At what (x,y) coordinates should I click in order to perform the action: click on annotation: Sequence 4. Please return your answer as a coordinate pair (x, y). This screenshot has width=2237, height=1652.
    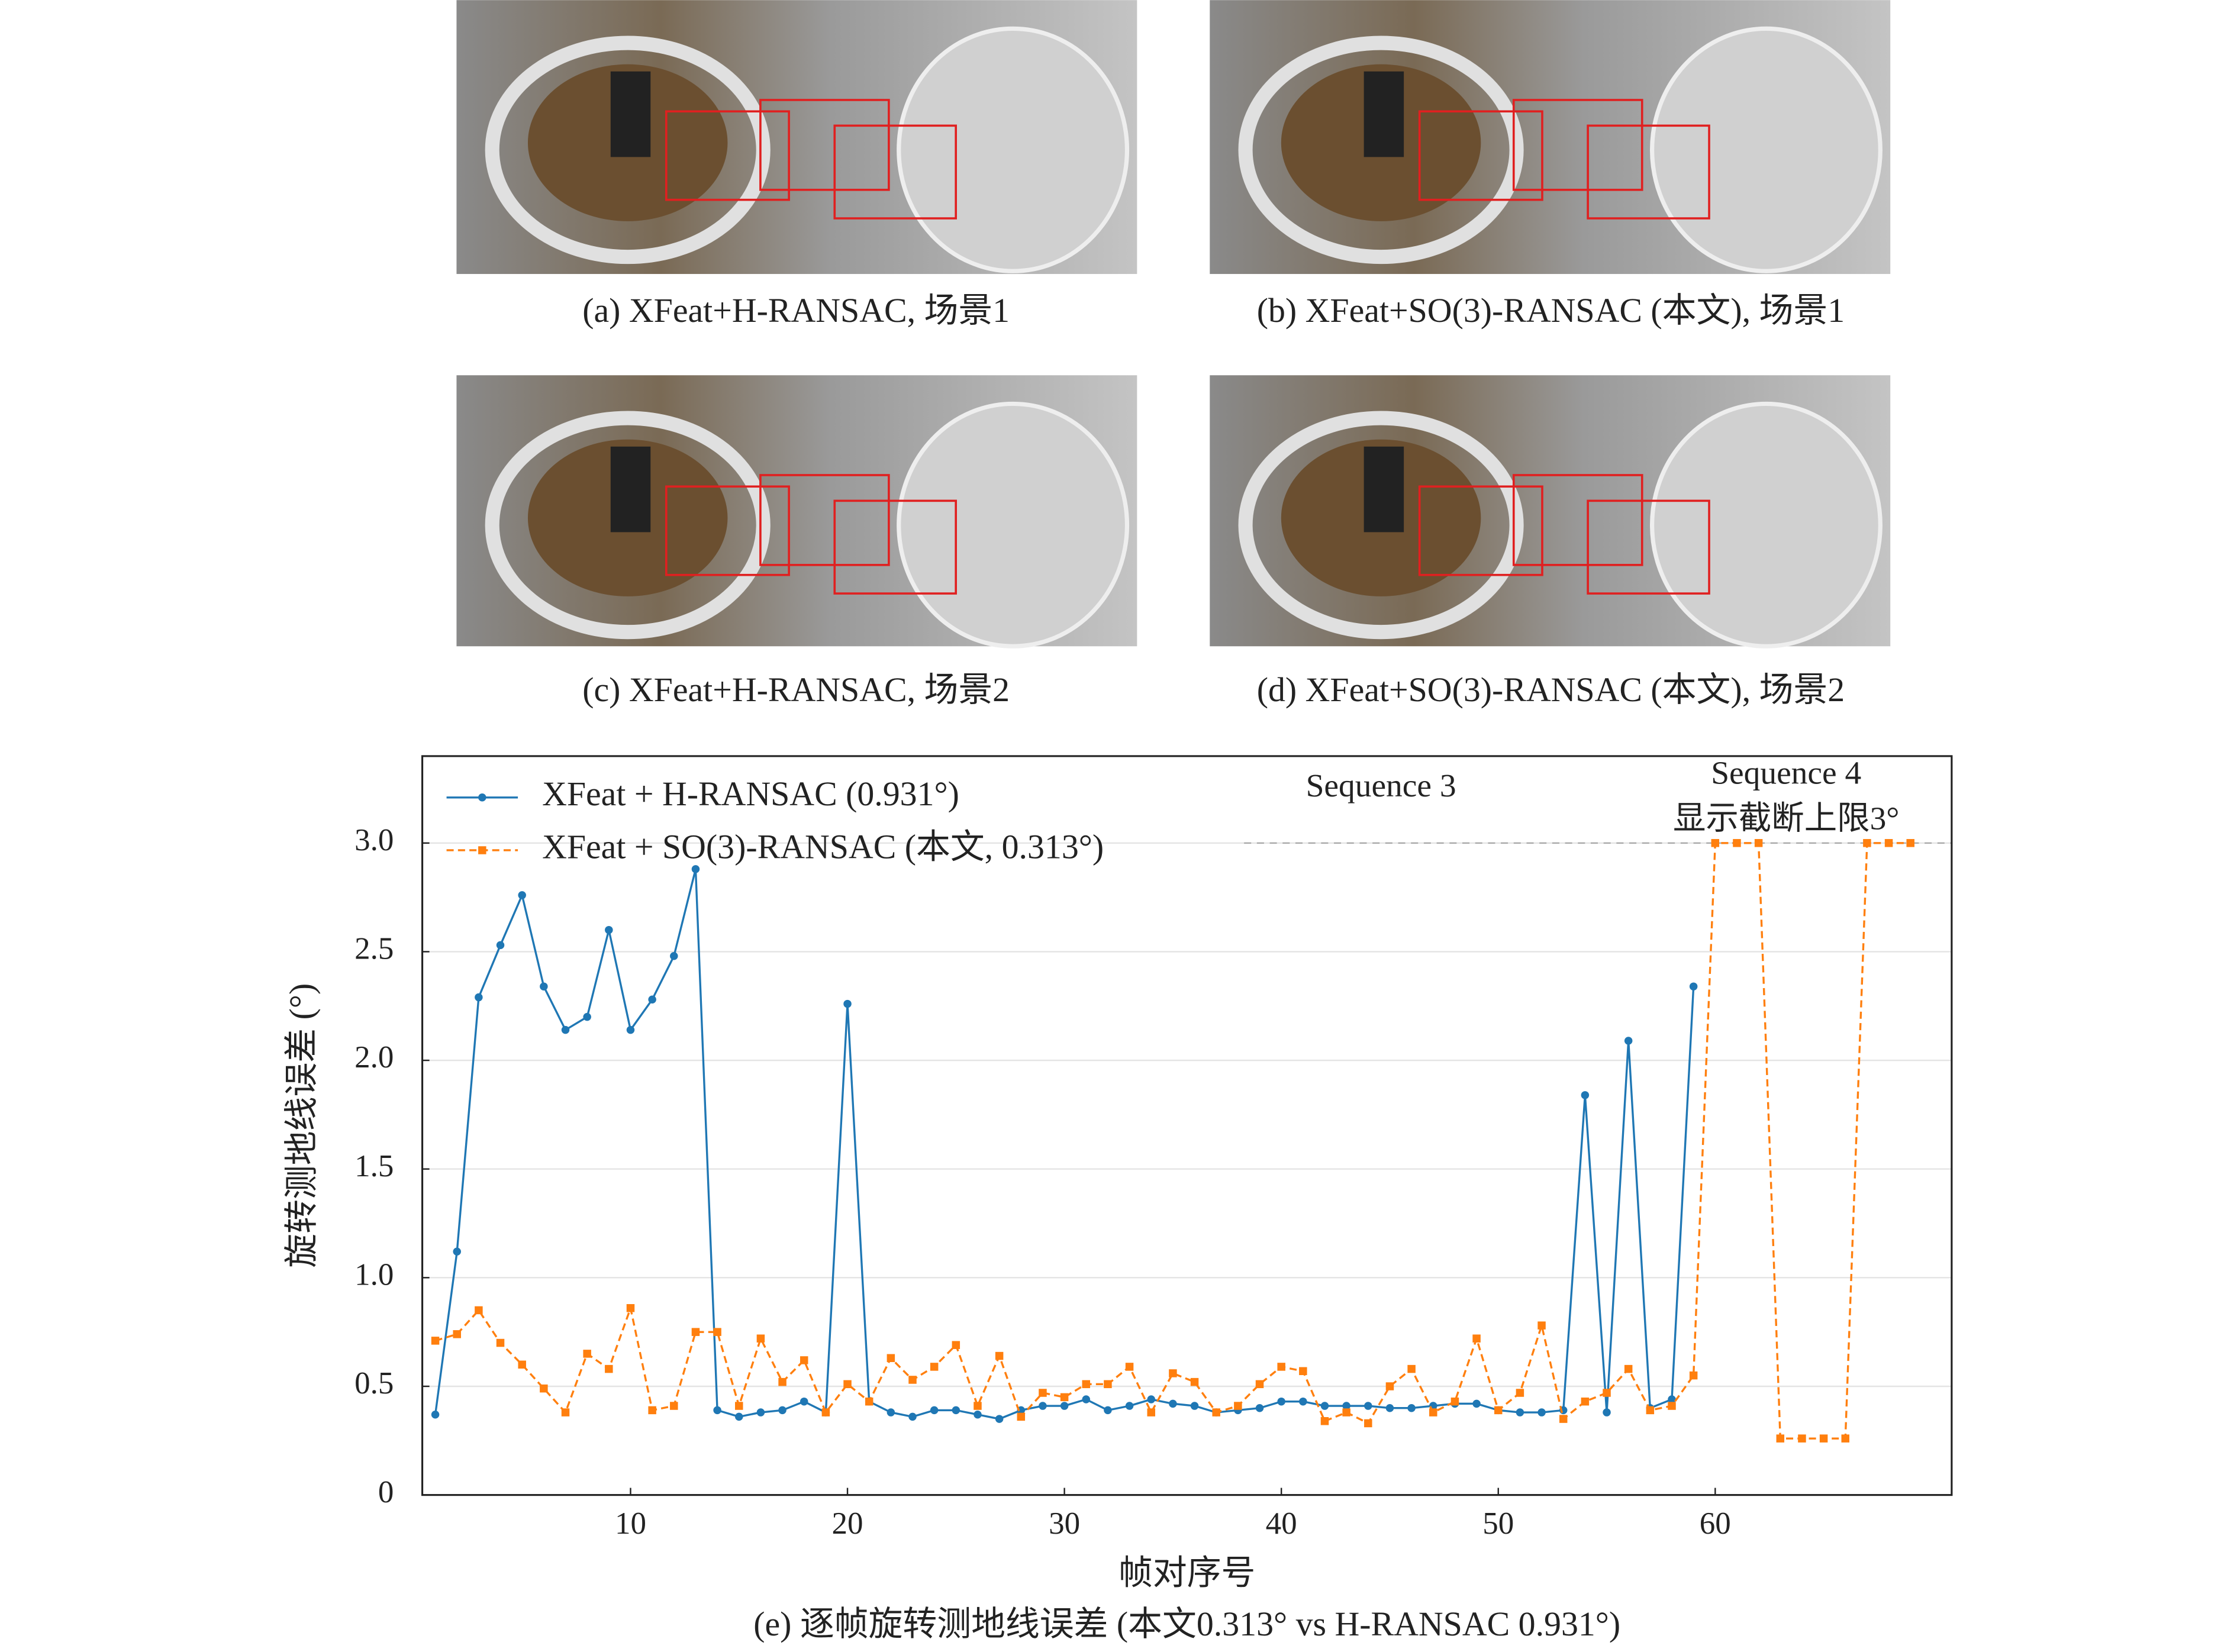
    Looking at the image, I should click on (1786, 772).